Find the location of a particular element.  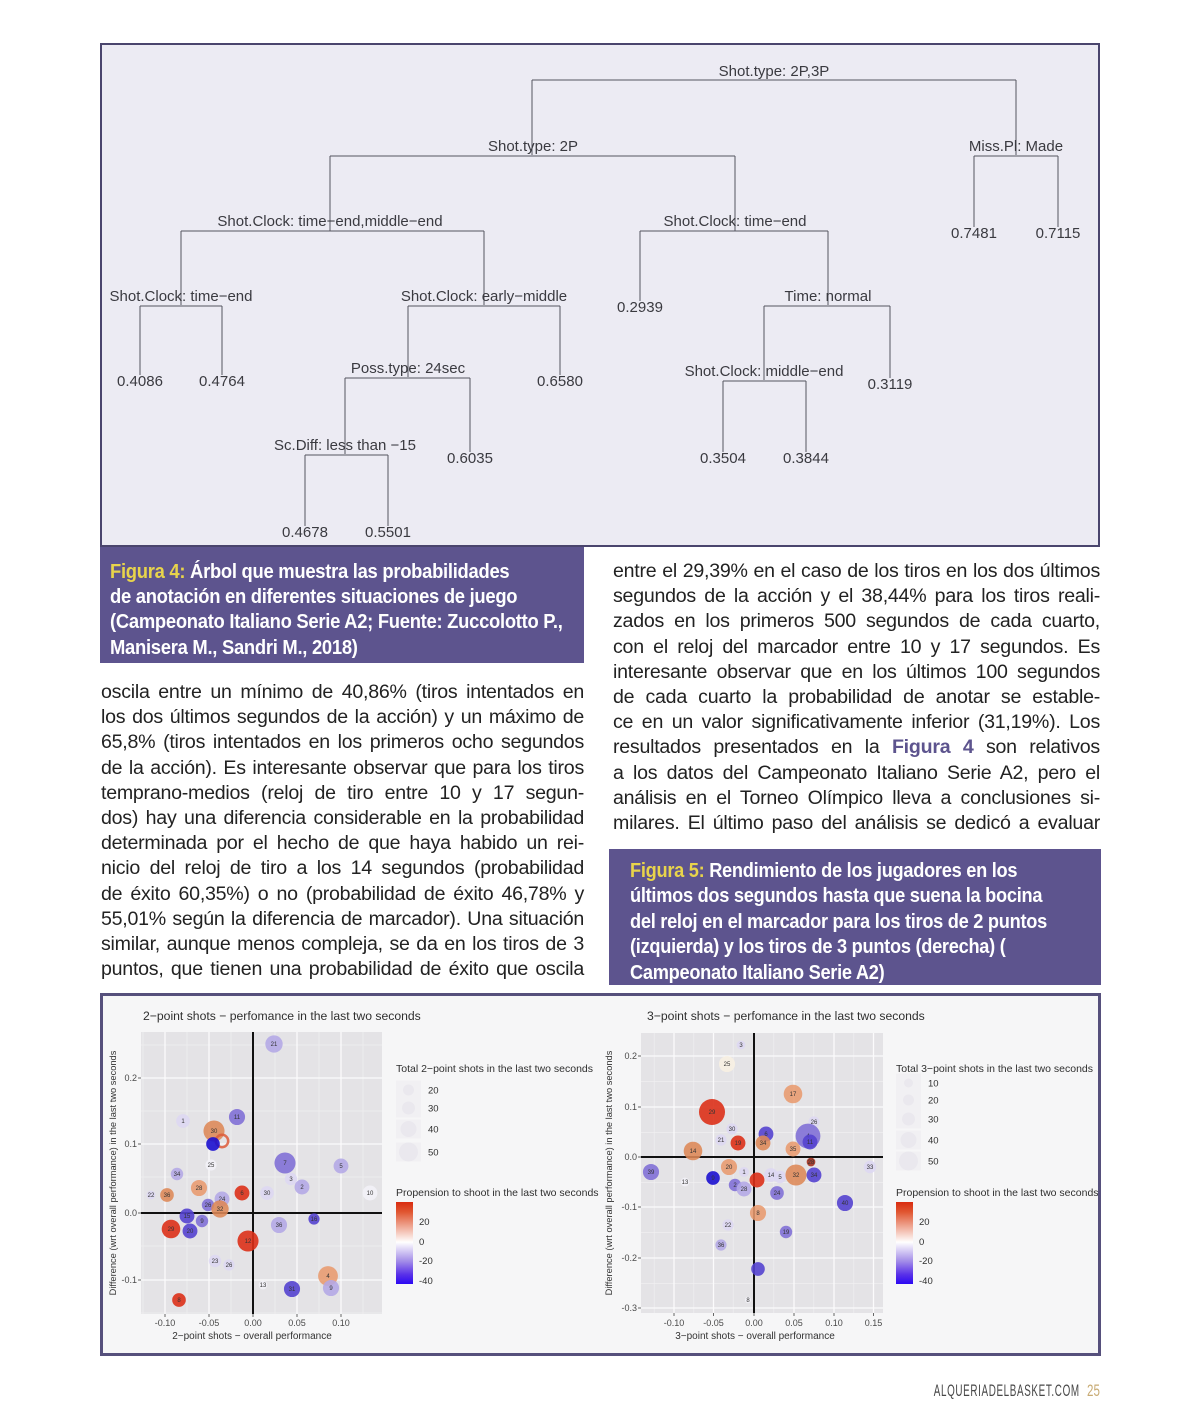

svg-text: 0.2939 is located at coordinates (640, 307).